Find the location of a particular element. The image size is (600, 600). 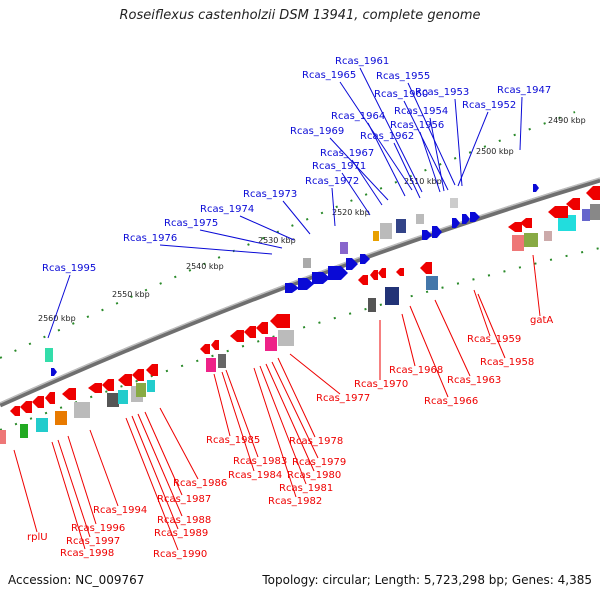

forward-gene-label: Rcas_1964 is located at coordinates (358, 116).